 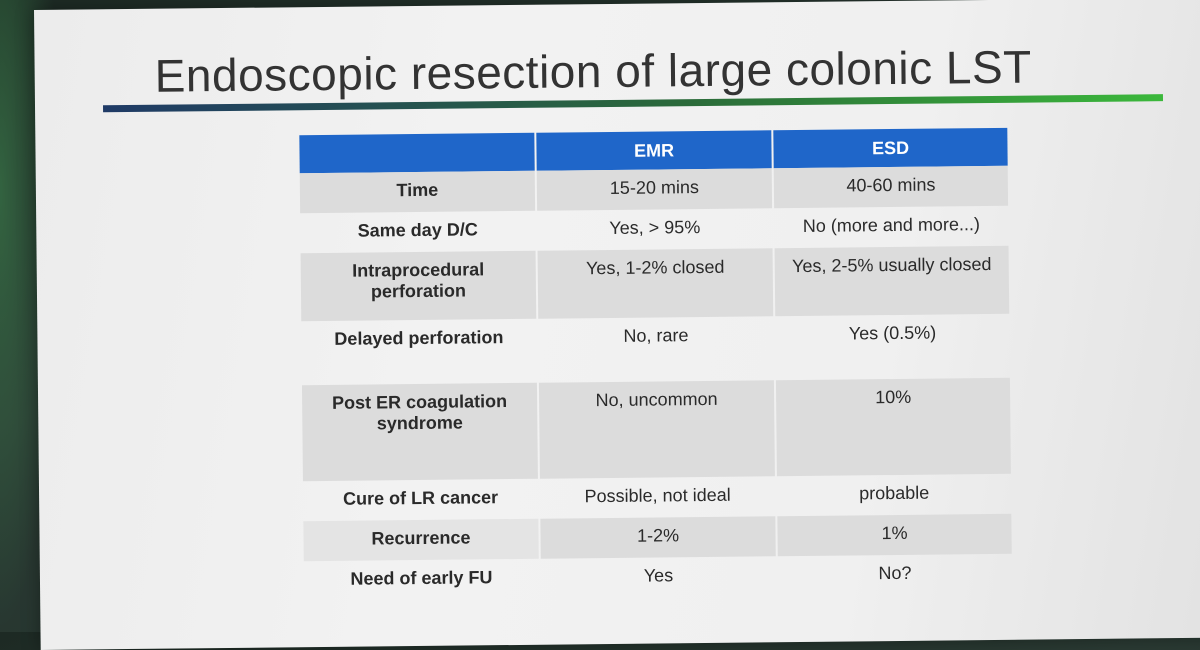 I want to click on header-blank, so click(x=417, y=153).